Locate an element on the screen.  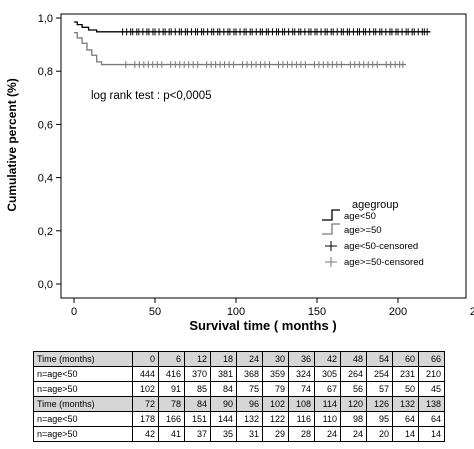
y-axis-title: Cumulative percent (%) is located at coordinates (12, 144).